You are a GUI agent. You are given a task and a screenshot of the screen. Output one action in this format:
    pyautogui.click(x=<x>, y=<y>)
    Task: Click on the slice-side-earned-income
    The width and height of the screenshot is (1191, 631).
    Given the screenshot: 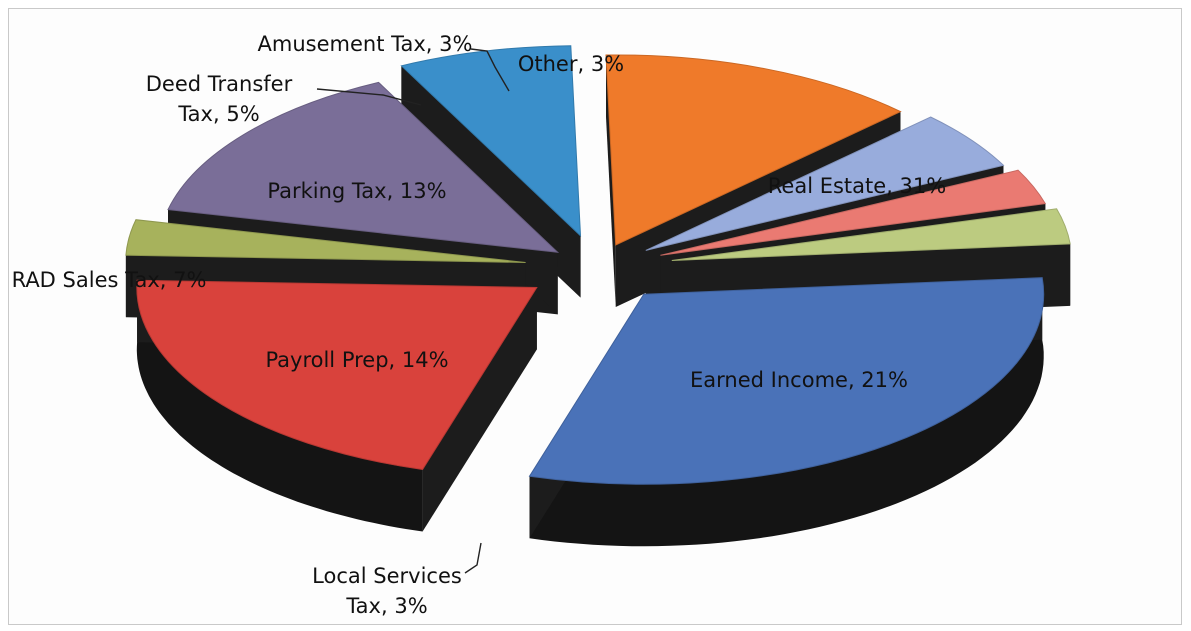 What is the action you would take?
    pyautogui.click(x=279, y=406)
    